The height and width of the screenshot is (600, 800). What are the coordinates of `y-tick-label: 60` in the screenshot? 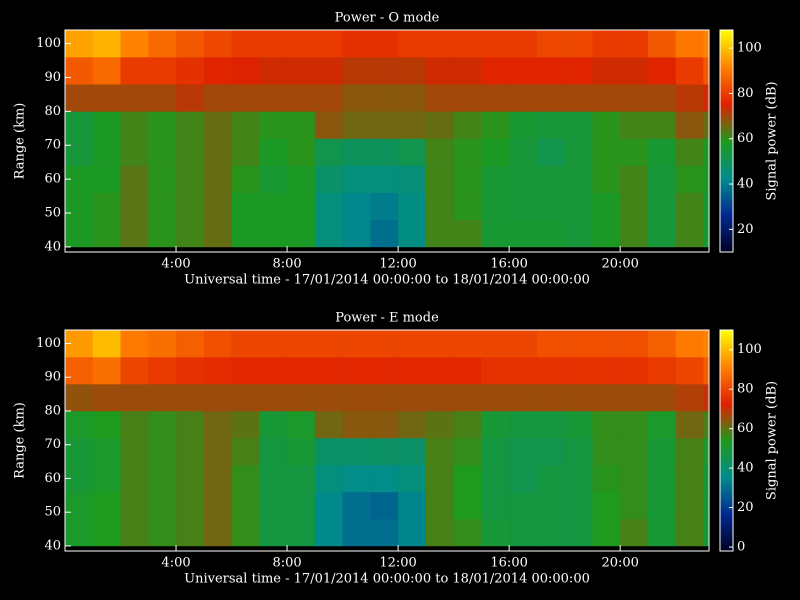 It's located at (52, 179).